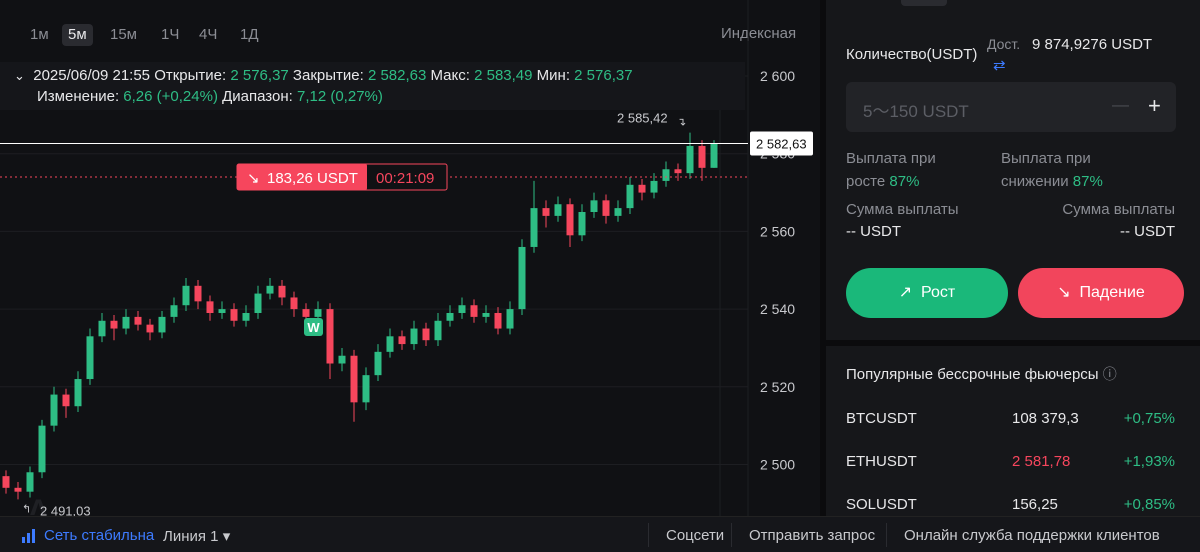 This screenshot has height=552, width=1200. I want to click on change: +1,93%, so click(1149, 461).